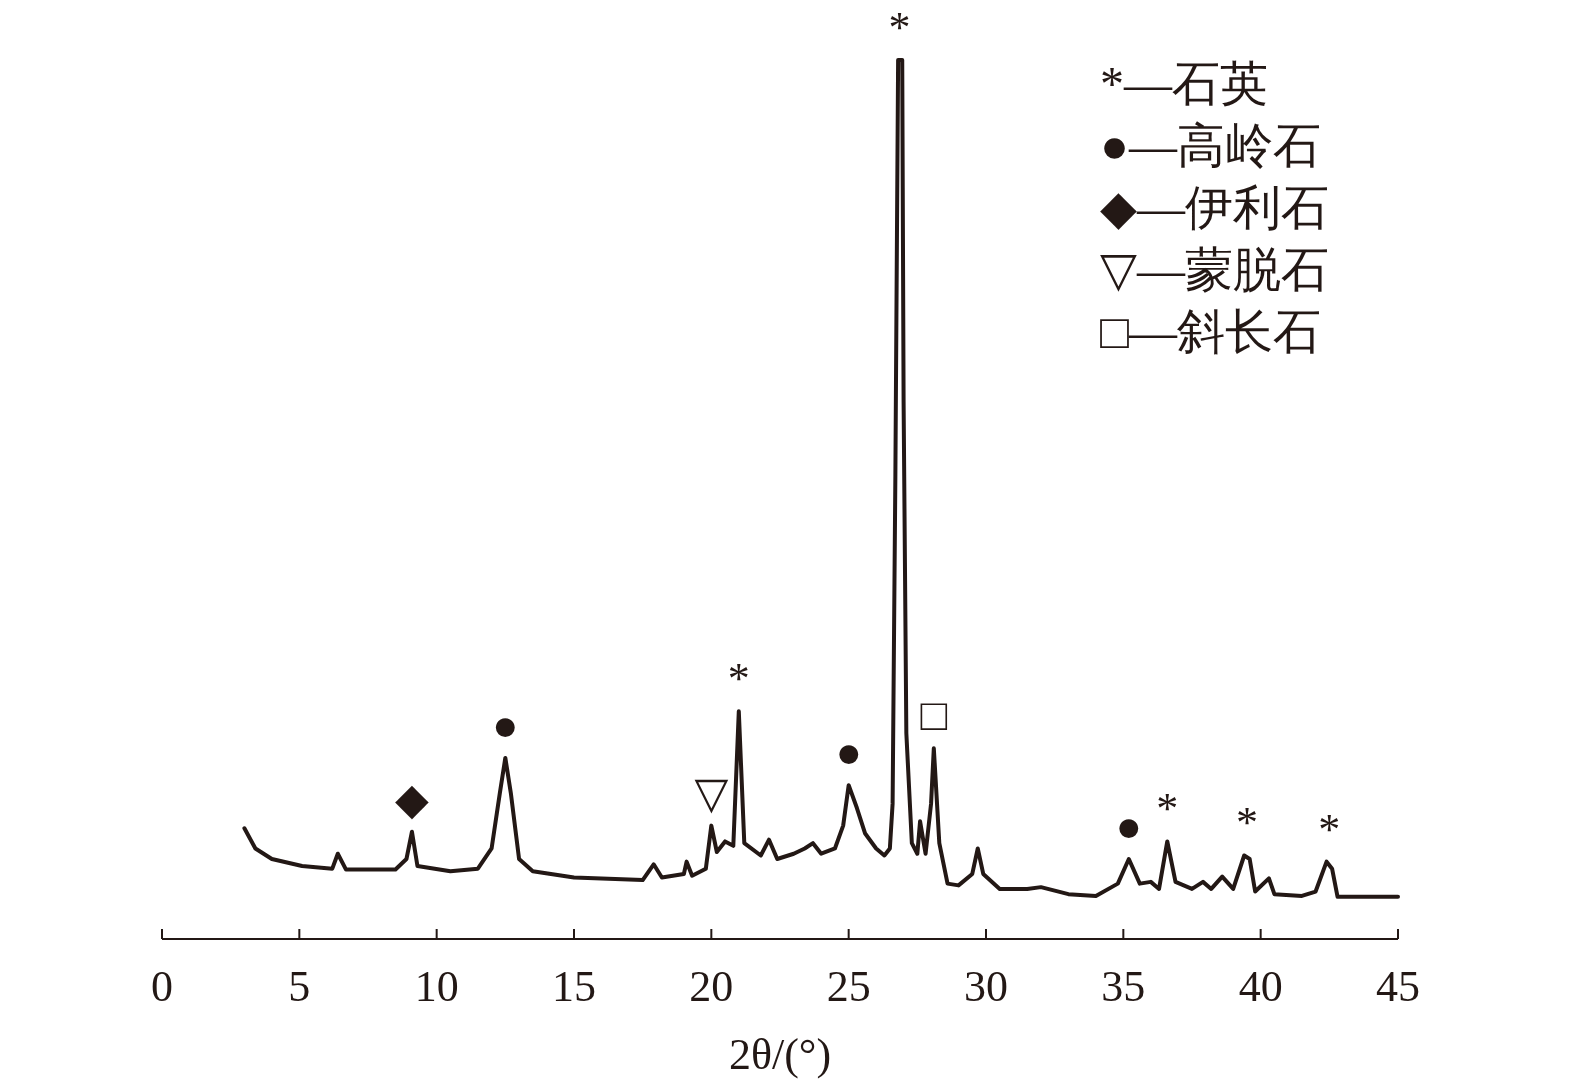 The image size is (1575, 1092). Describe the element at coordinates (986, 986) in the screenshot. I see `x-tick-label: 30` at that location.